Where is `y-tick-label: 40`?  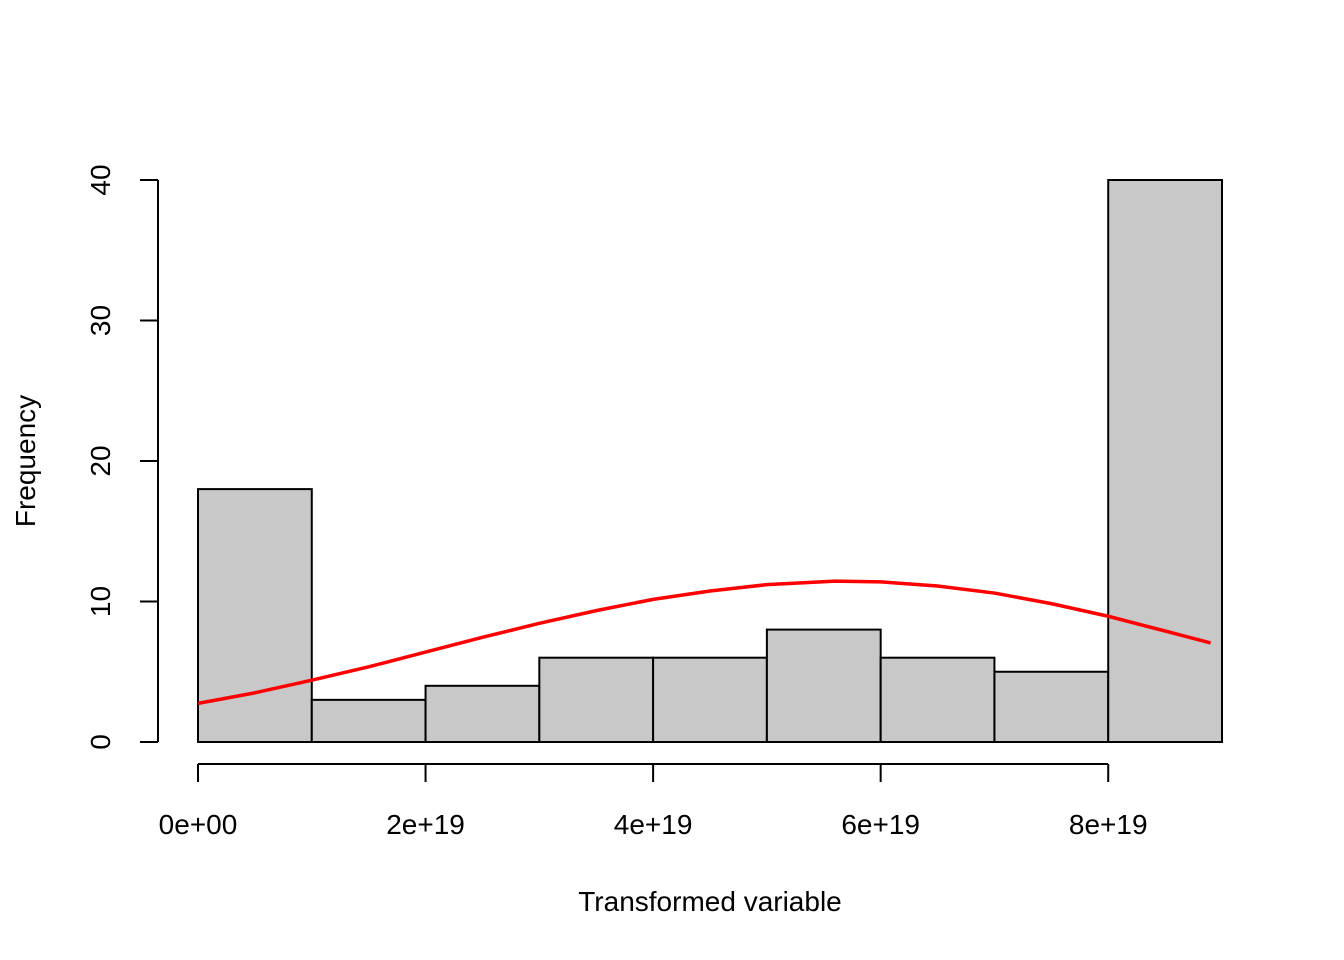
y-tick-label: 40 is located at coordinates (100, 179).